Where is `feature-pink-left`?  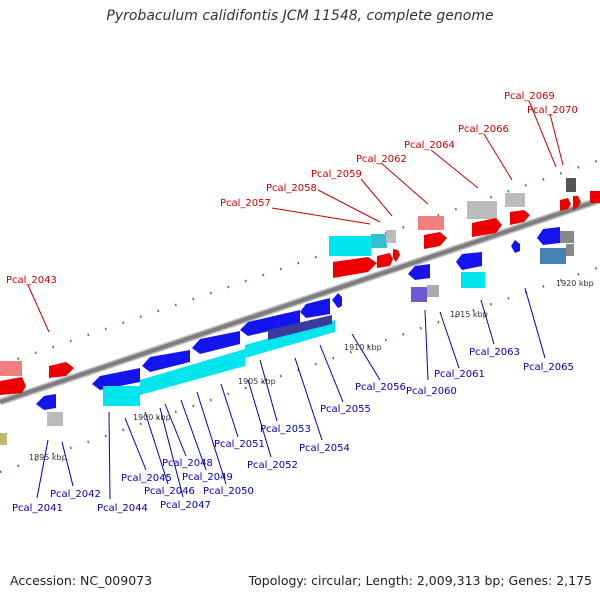 feature-pink-left is located at coordinates (11, 368).